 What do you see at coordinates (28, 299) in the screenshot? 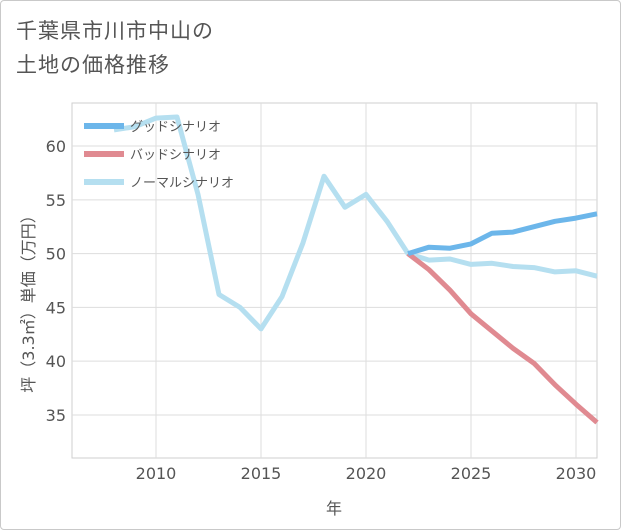
I see `y-axis-title: 坪（3.3㎡）単価（万円）` at bounding box center [28, 299].